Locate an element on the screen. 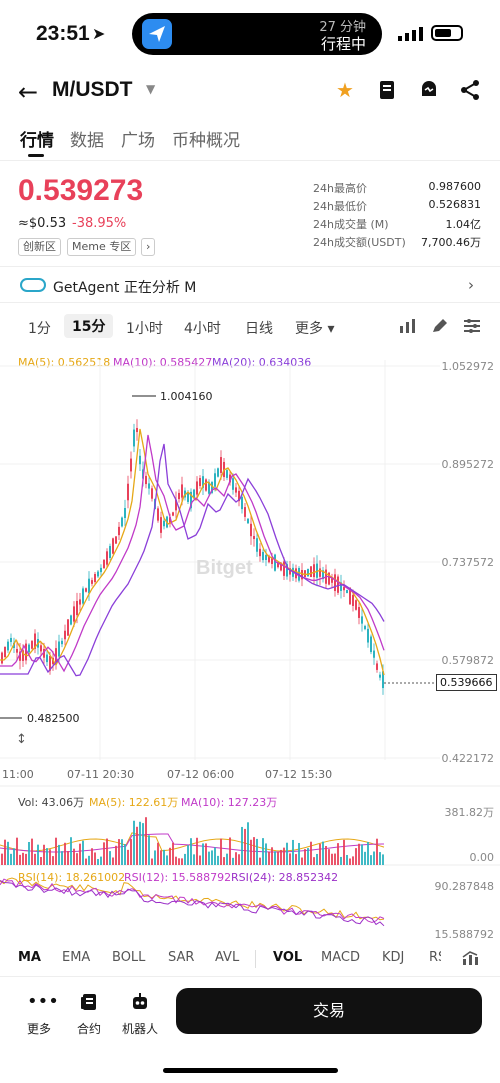 The width and height of the screenshot is (500, 1083). axis-label: 0.422172 is located at coordinates (468, 758).